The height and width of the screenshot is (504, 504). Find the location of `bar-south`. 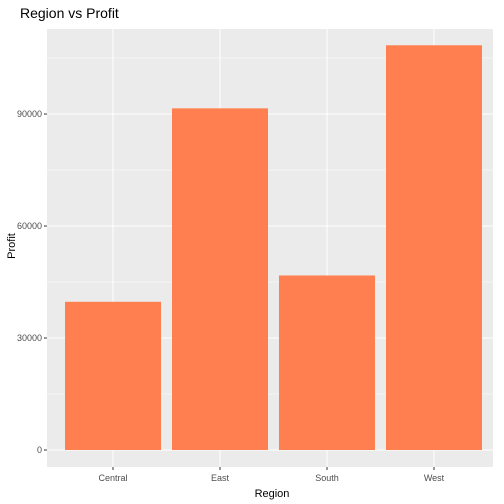

bar-south is located at coordinates (327, 362).